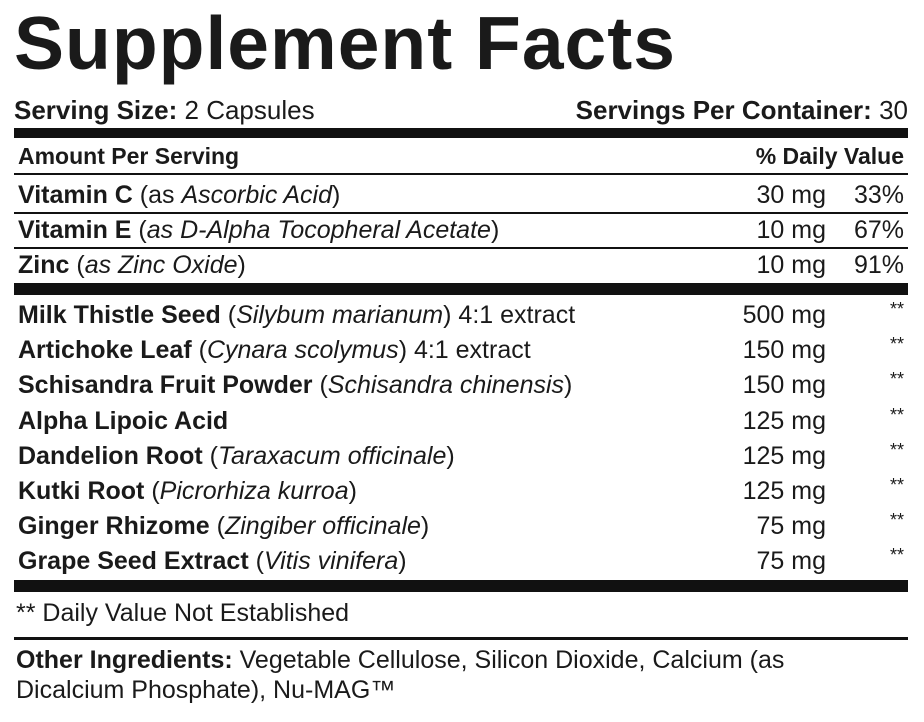  I want to click on amount-per-serving-header: Amount Per Serving, so click(129, 156).